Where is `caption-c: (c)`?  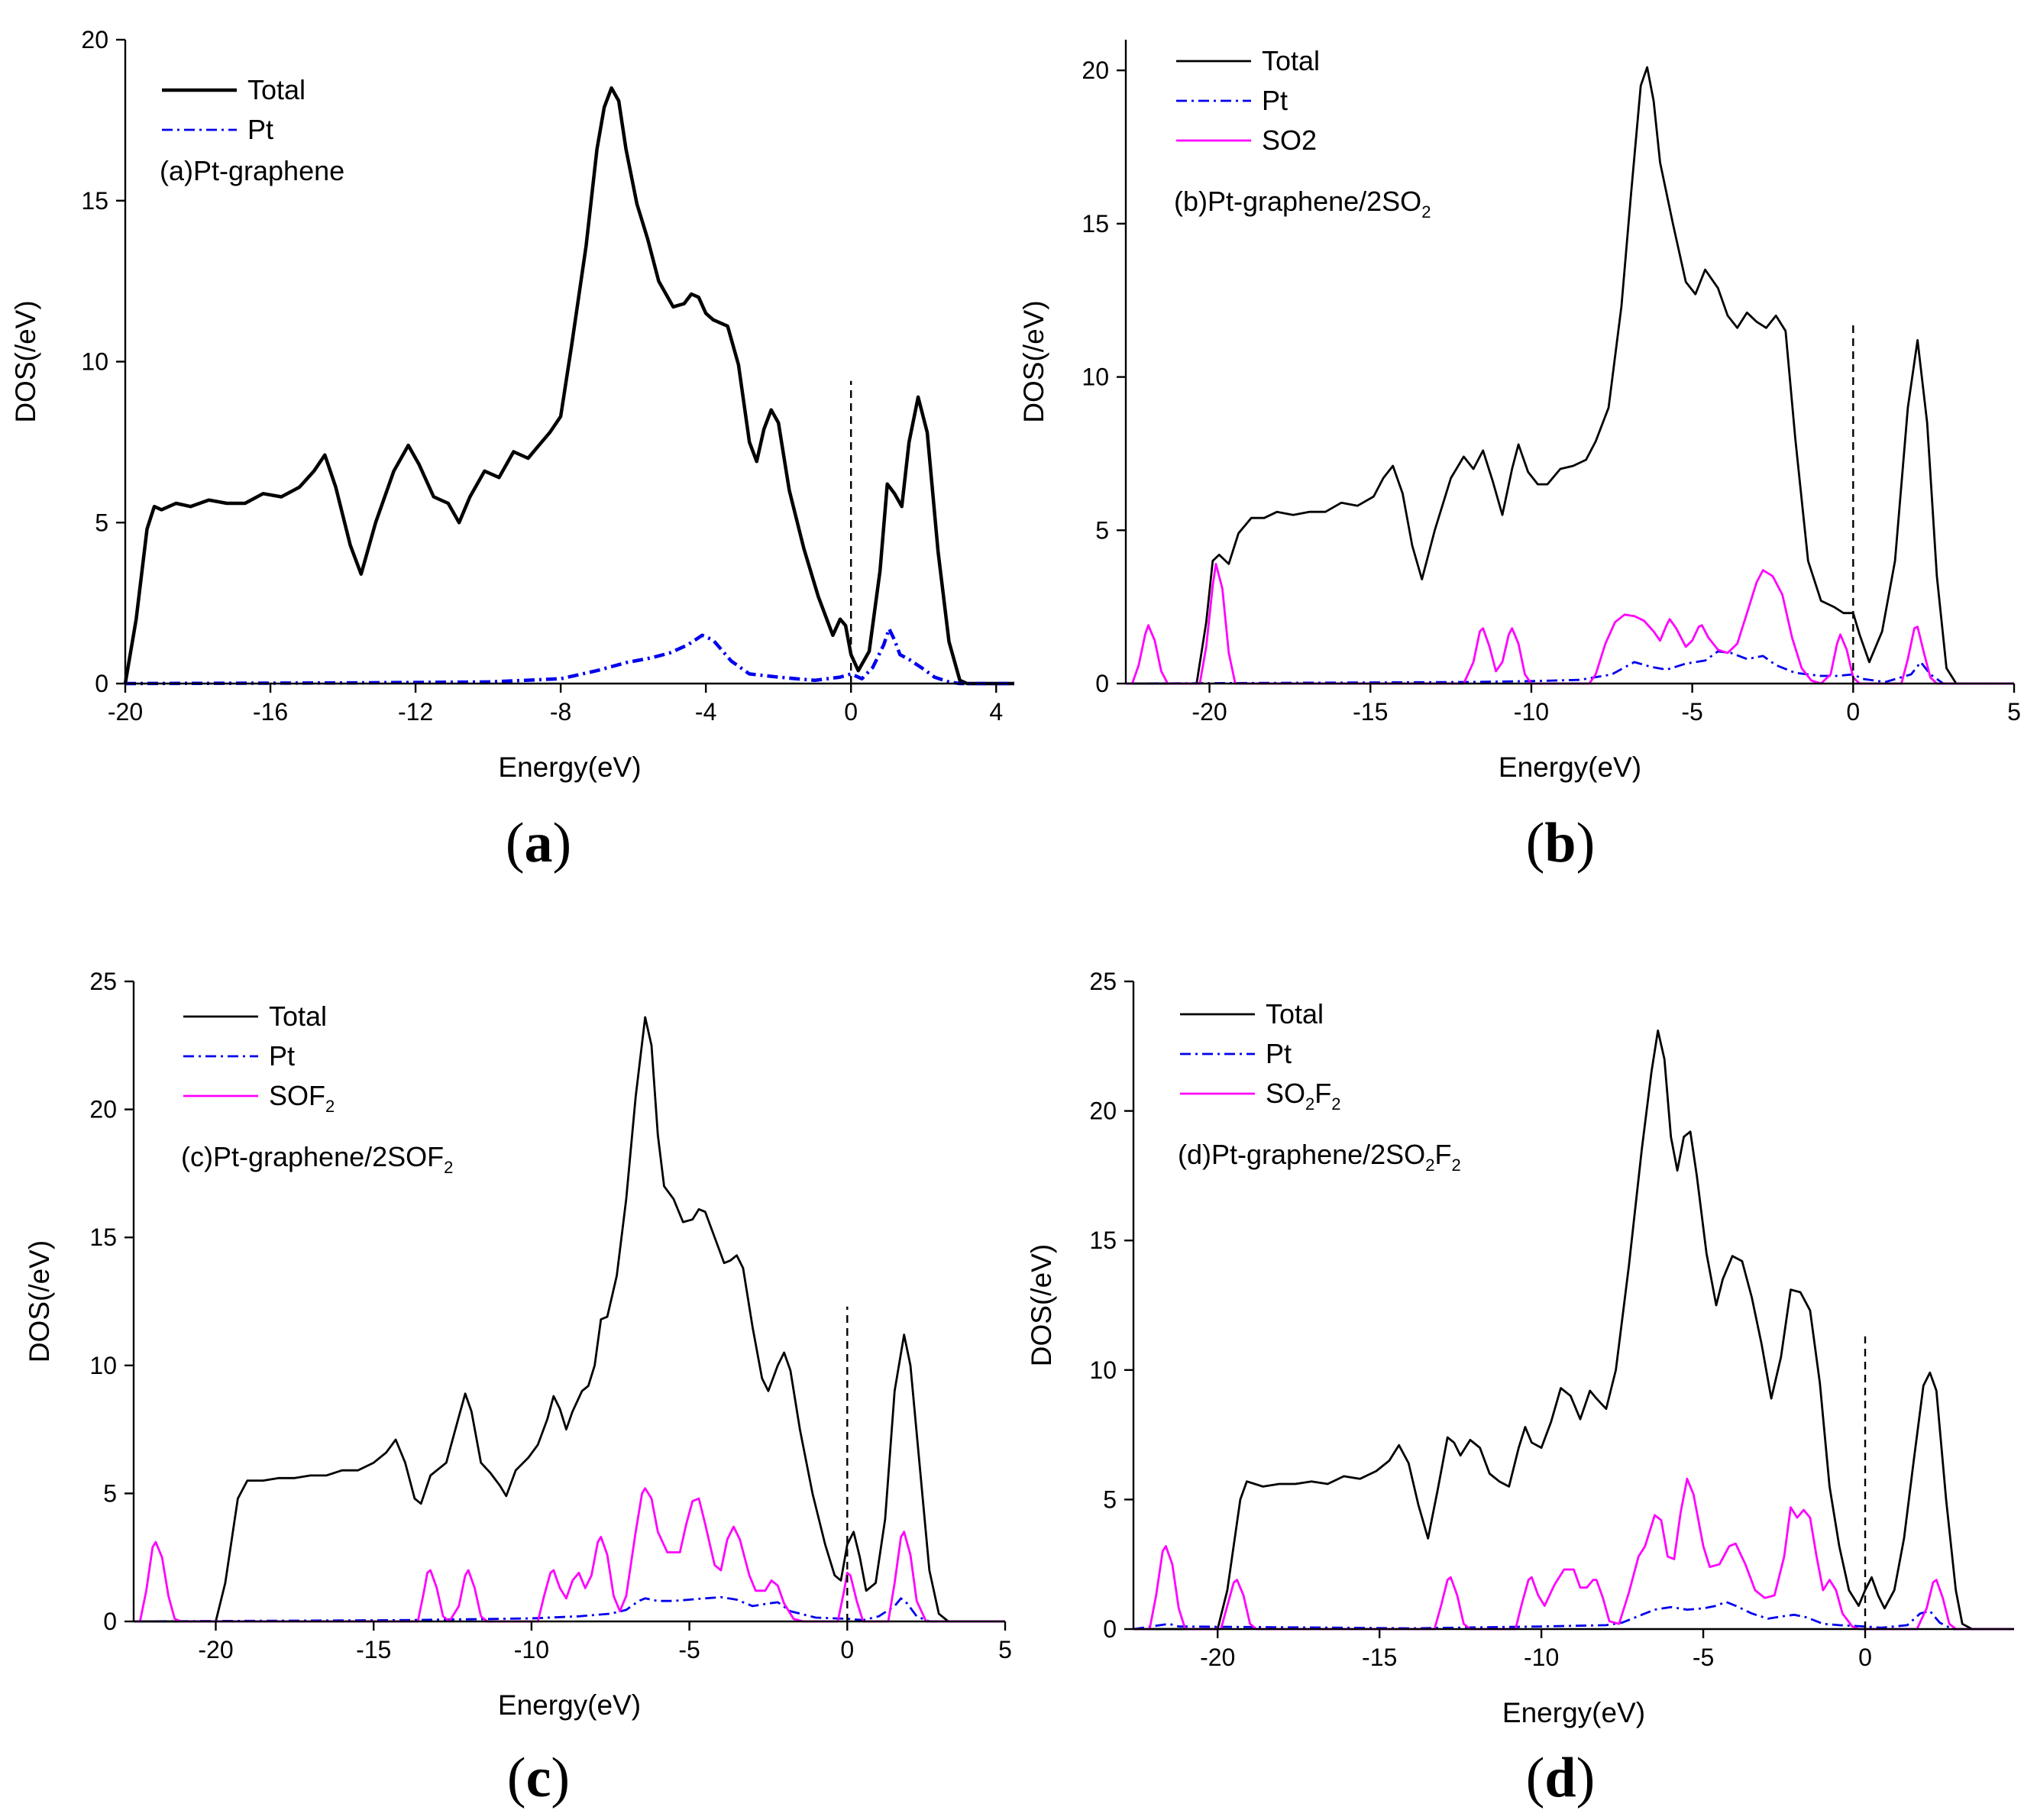
caption-c: (c) is located at coordinates (538, 1778).